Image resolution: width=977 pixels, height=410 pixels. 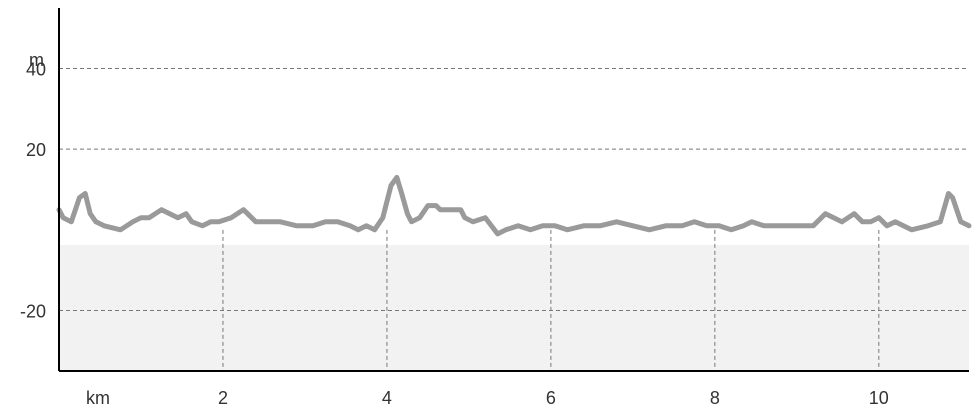 I want to click on x-tick-label: 6, so click(x=551, y=398).